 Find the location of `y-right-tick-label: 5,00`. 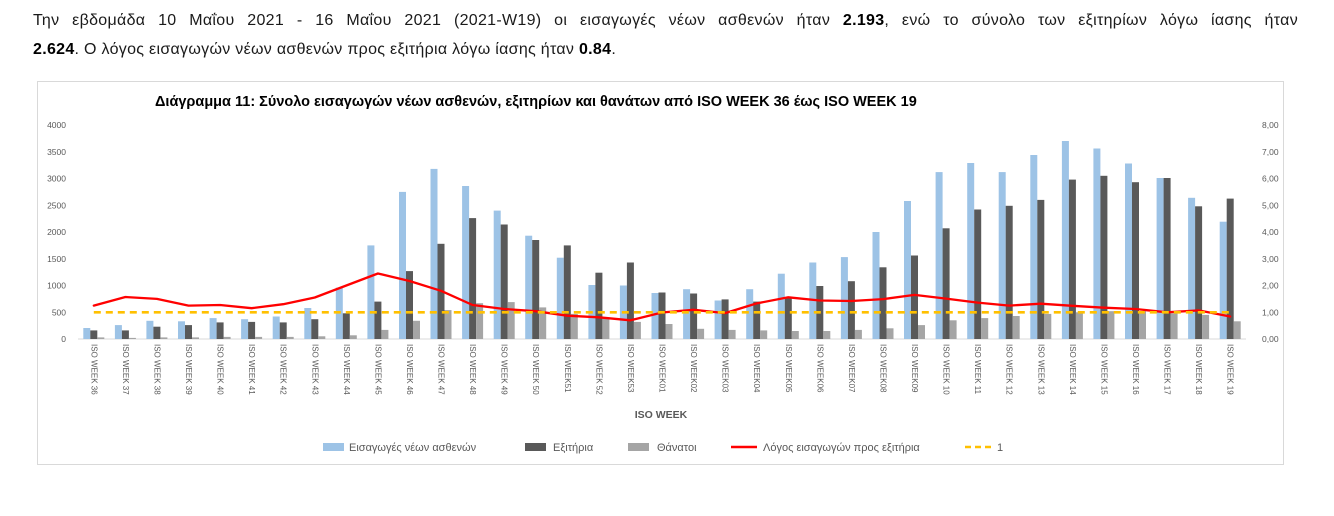

y-right-tick-label: 5,00 is located at coordinates (1270, 205).